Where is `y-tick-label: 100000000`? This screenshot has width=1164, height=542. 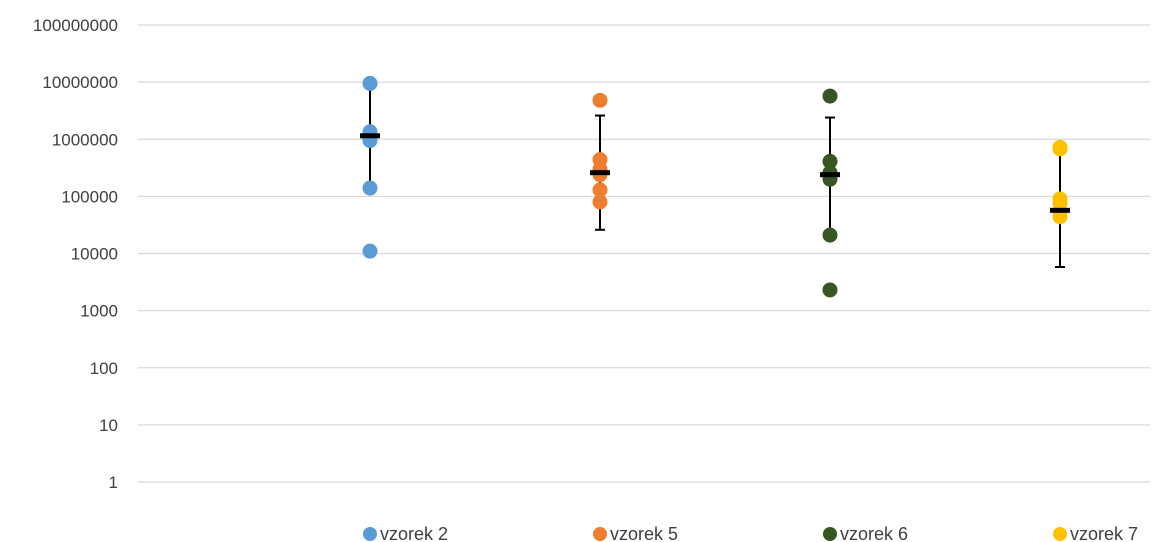
y-tick-label: 100000000 is located at coordinates (75, 25).